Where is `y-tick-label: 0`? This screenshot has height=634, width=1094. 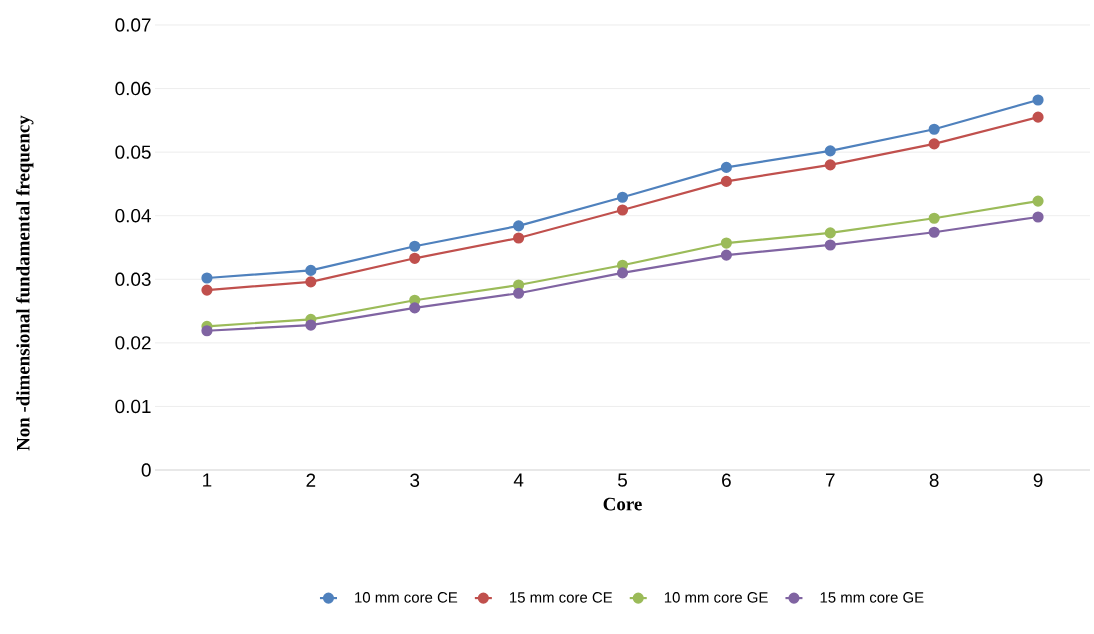 y-tick-label: 0 is located at coordinates (146, 470).